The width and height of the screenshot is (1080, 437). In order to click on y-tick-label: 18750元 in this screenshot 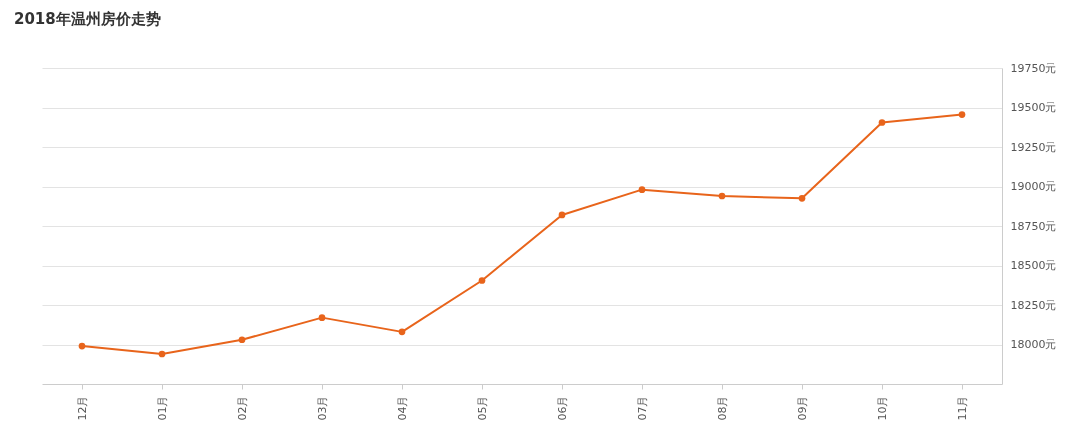, I will do `click(1033, 226)`.